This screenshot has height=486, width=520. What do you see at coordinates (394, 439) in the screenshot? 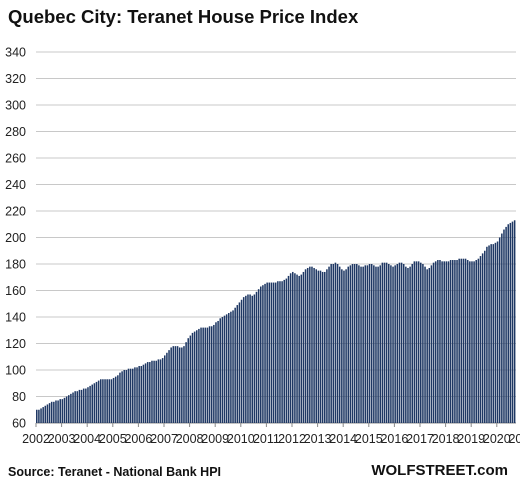
I see `x-tick-label: 2016` at bounding box center [394, 439].